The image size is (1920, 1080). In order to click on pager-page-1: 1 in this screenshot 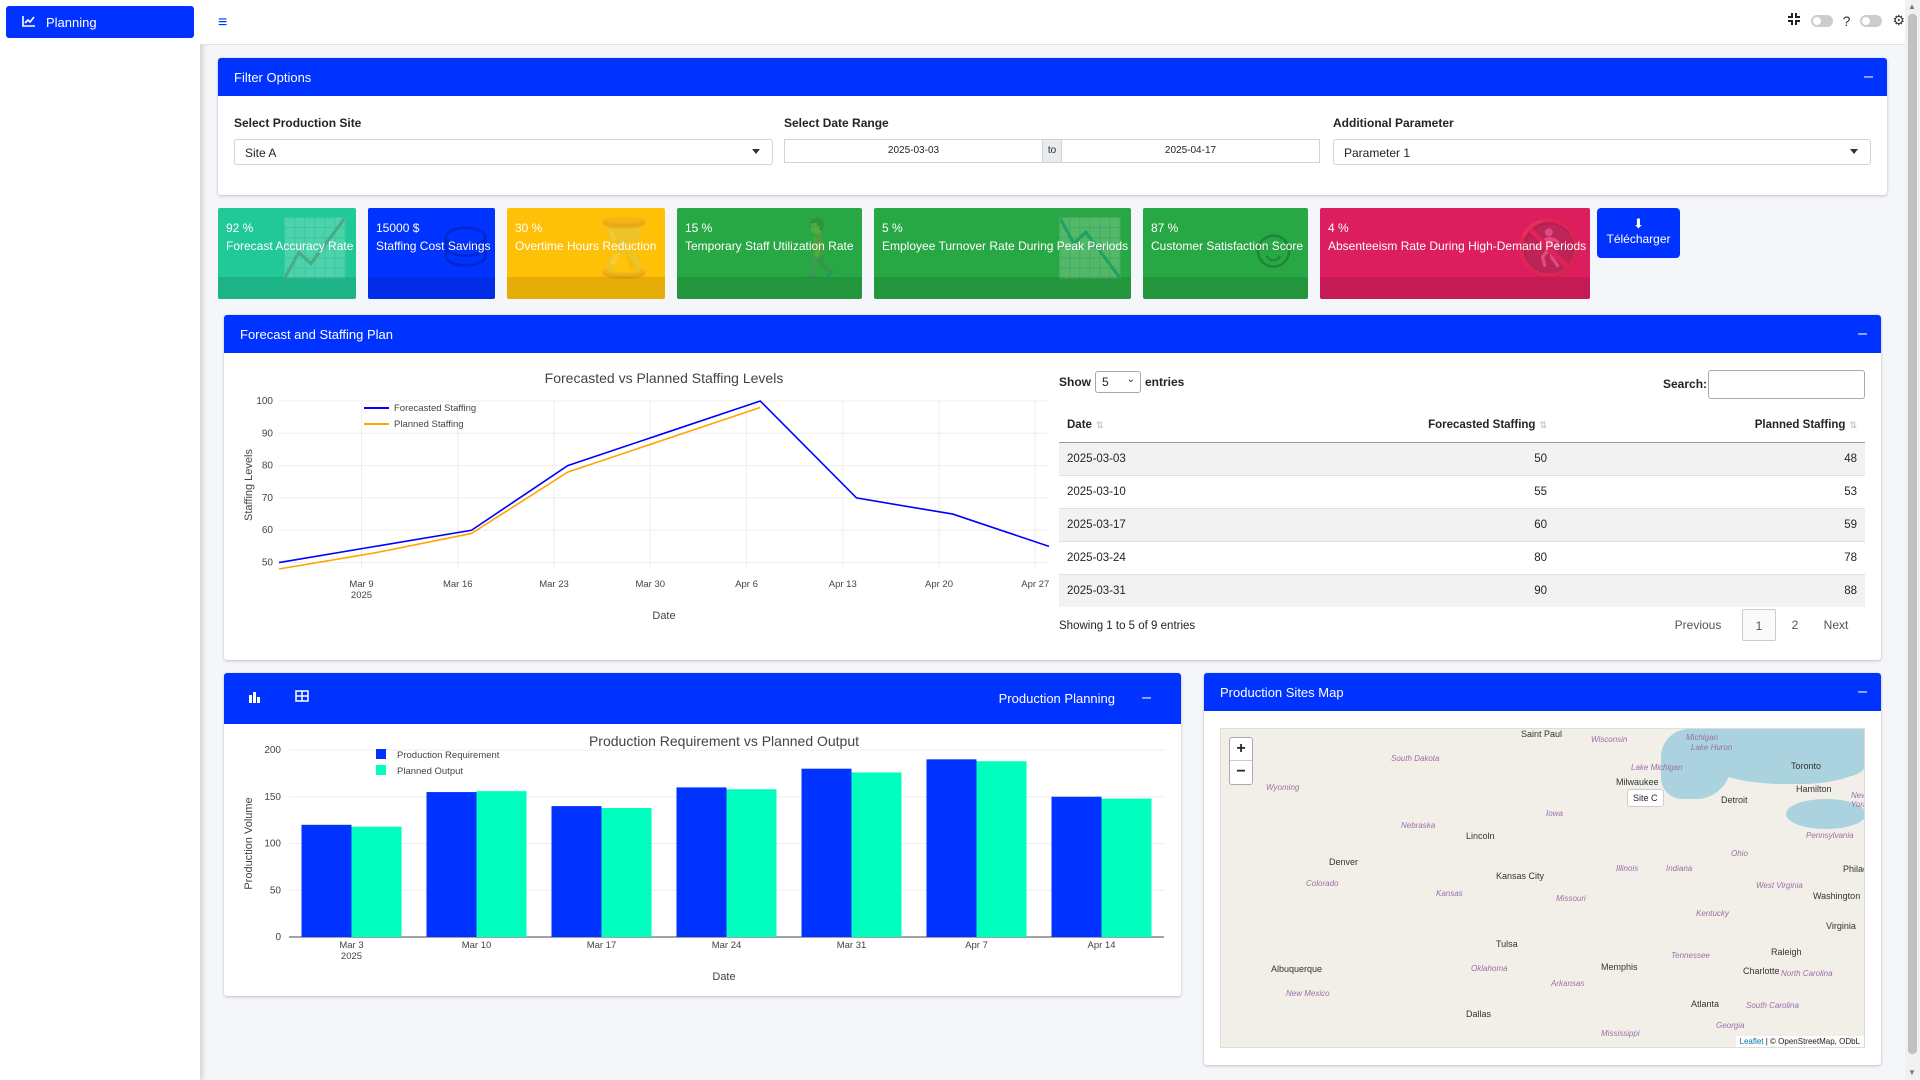, I will do `click(1759, 625)`.